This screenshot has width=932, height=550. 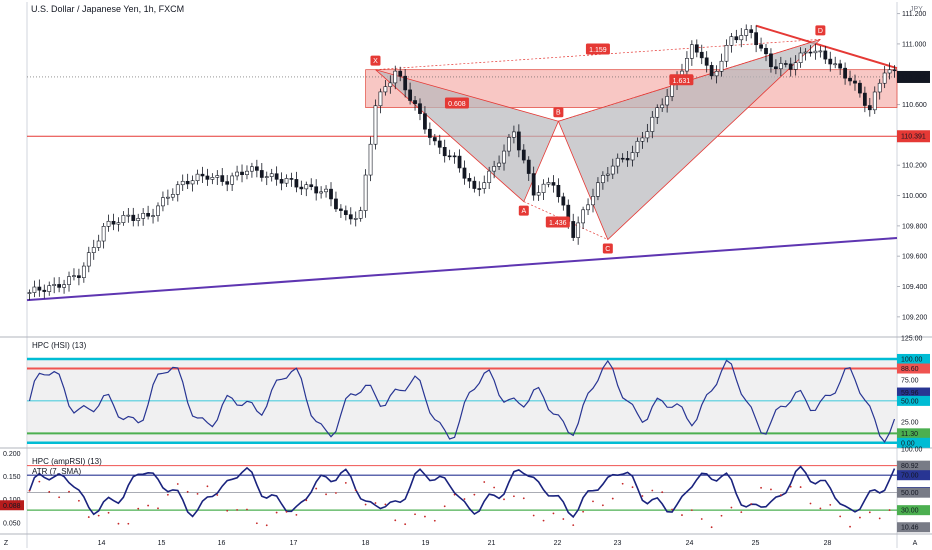 I want to click on price-label-text: 110.391, so click(x=913, y=137).